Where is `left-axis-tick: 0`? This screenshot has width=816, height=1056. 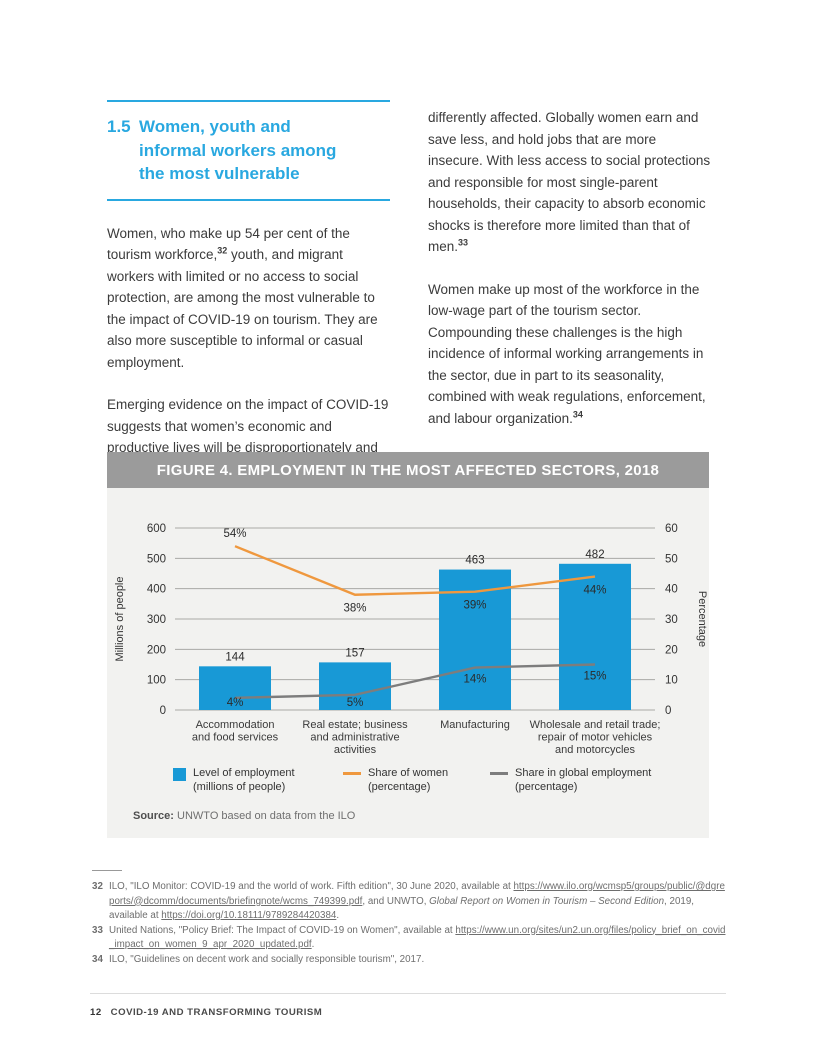 left-axis-tick: 0 is located at coordinates (163, 711).